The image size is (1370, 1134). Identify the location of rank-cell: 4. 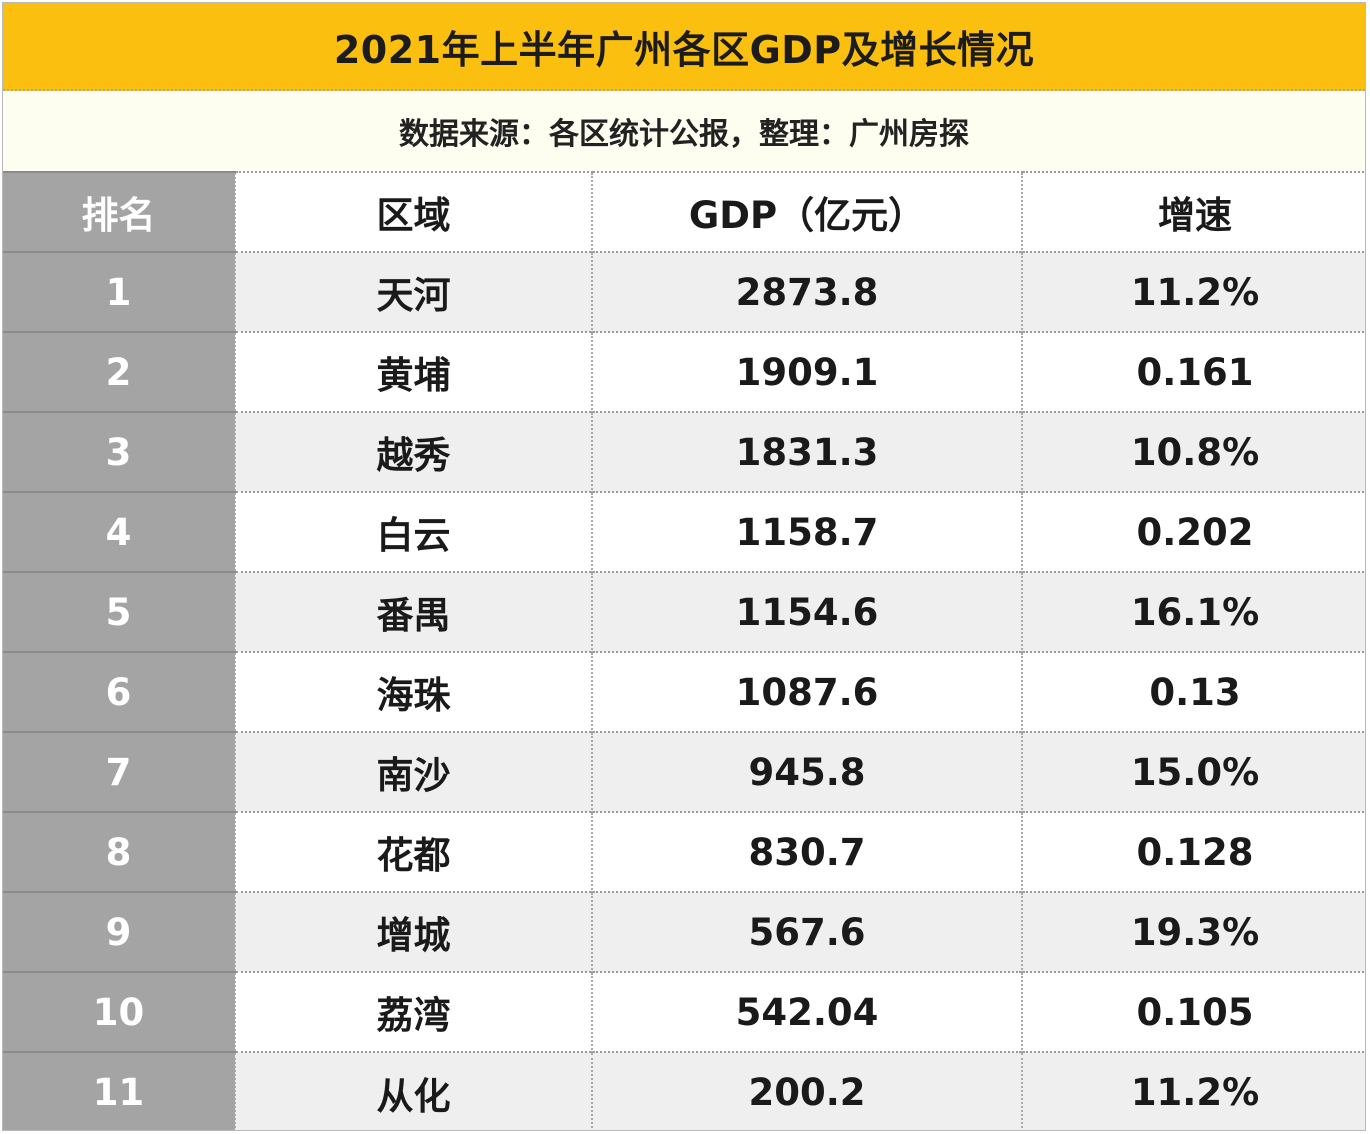
(119, 531).